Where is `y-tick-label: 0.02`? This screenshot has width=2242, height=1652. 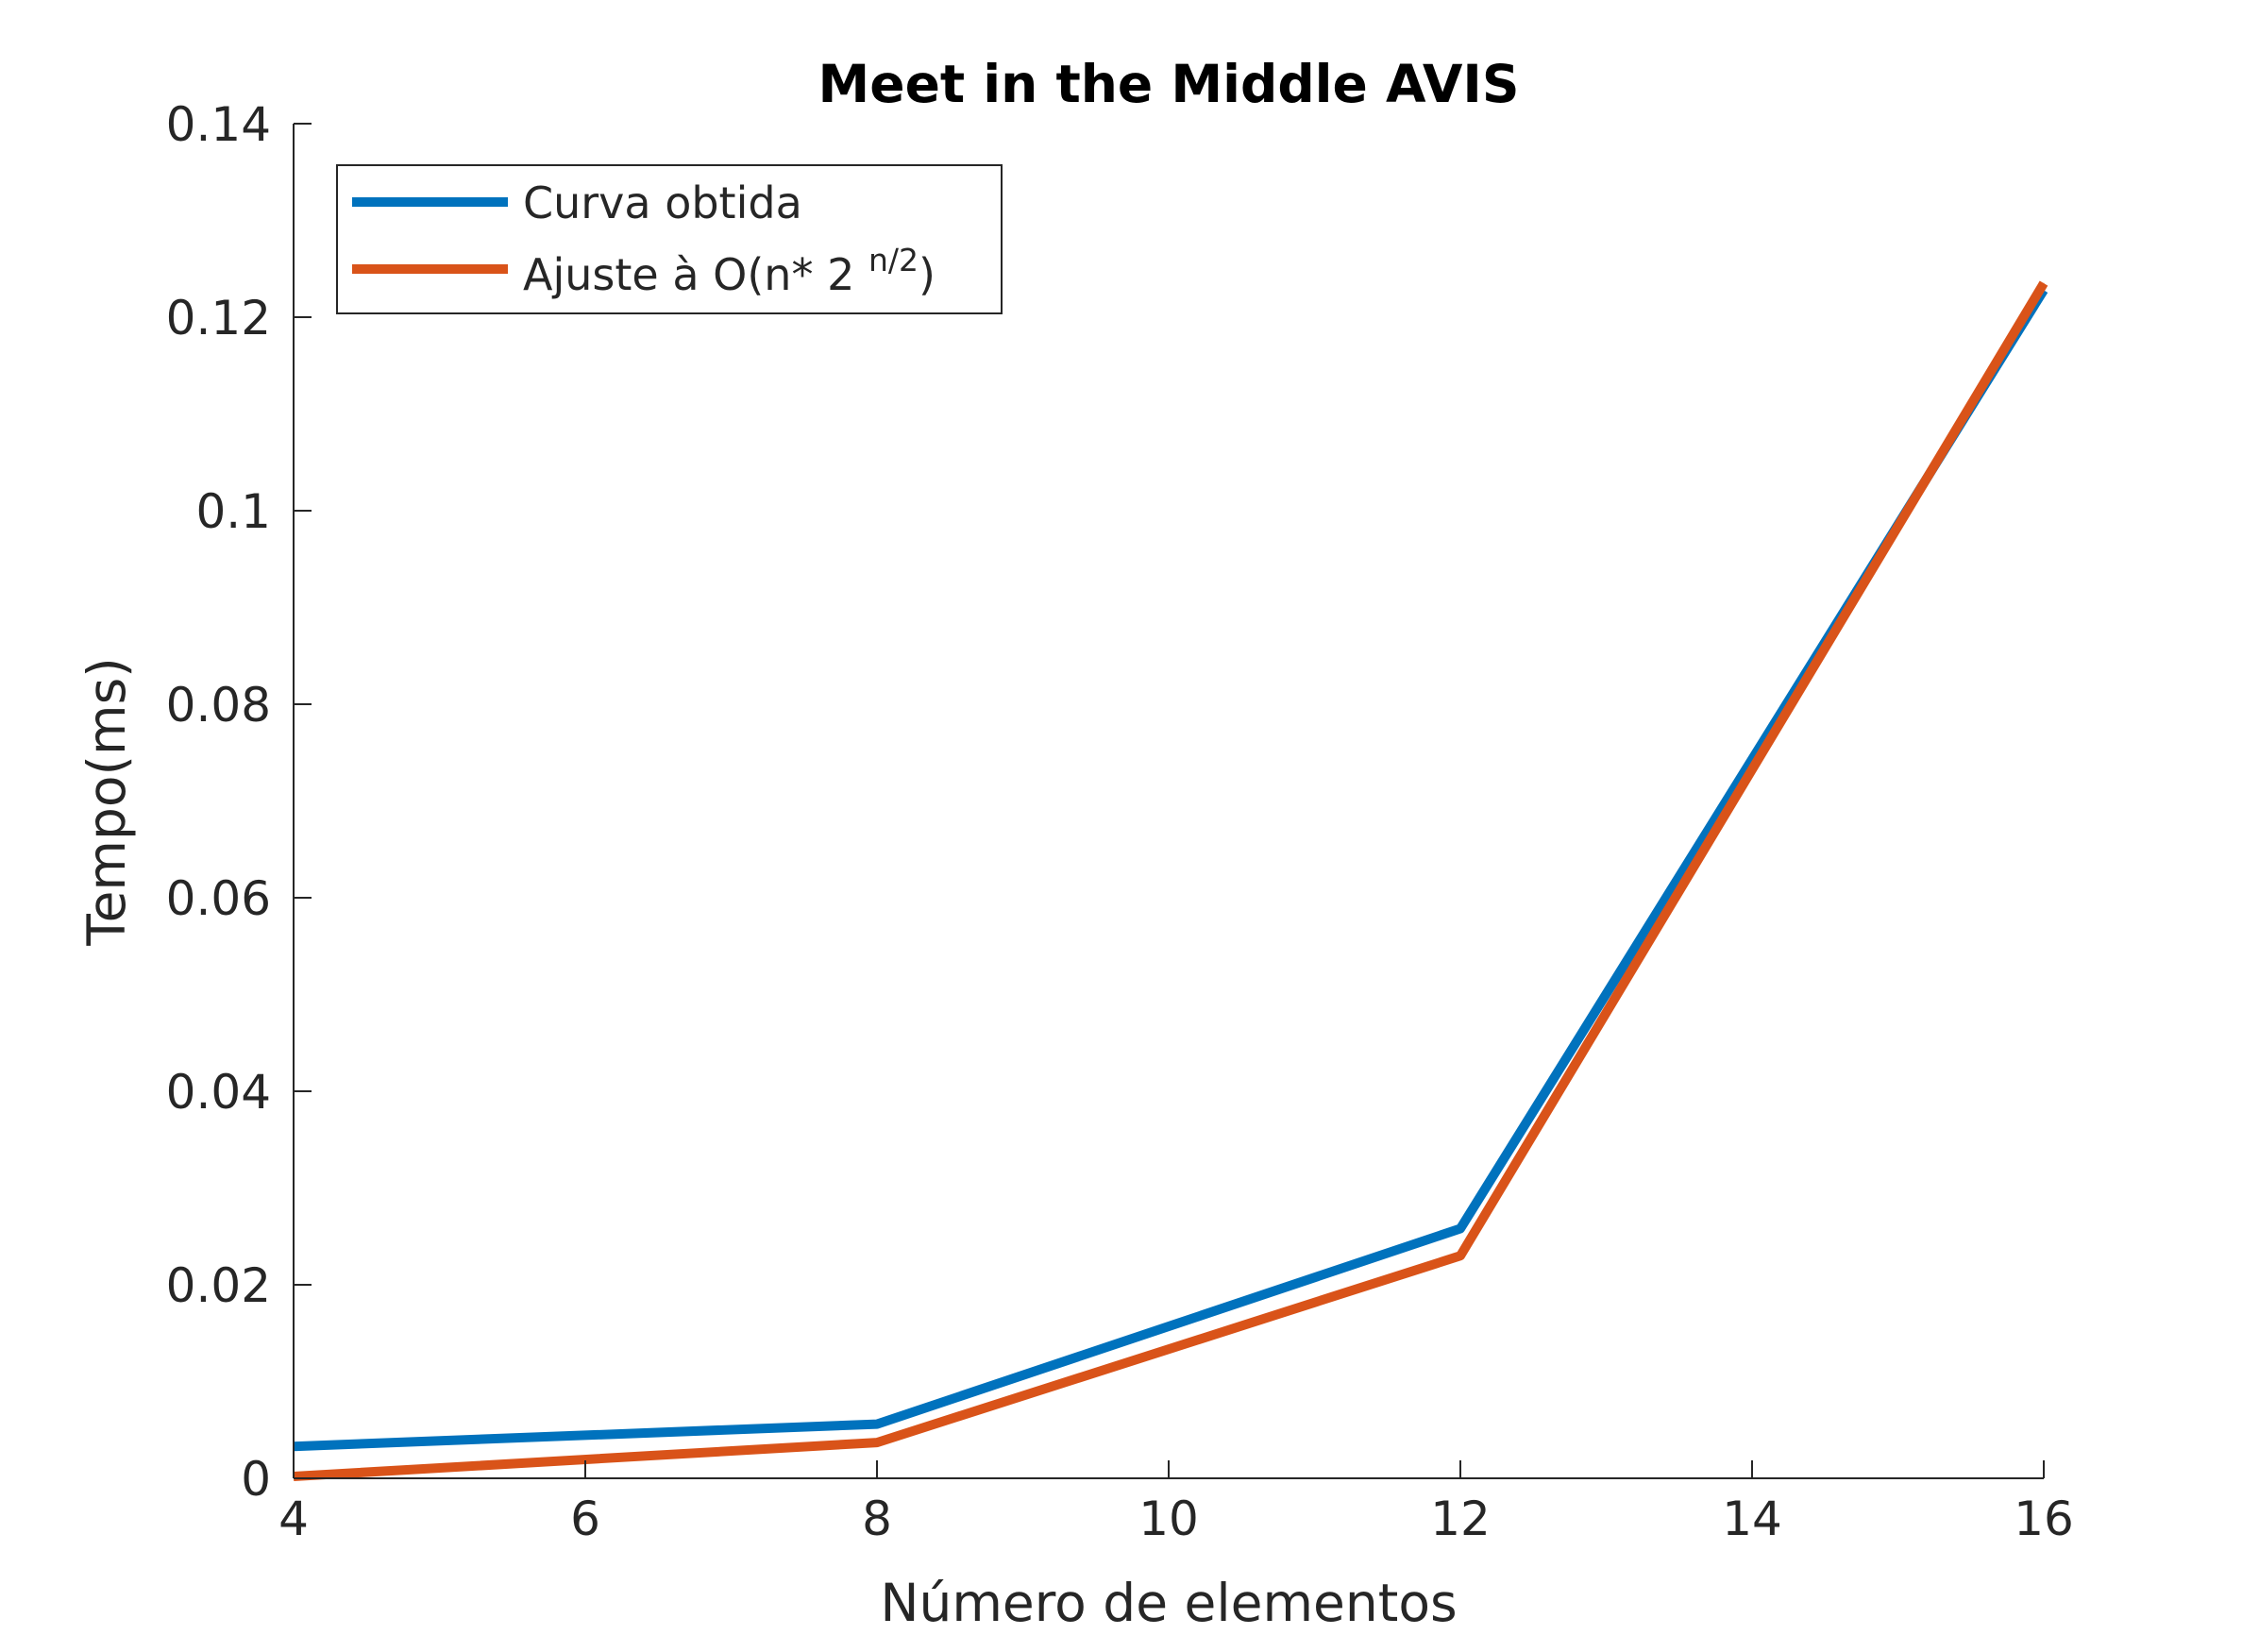
y-tick-label: 0.02 is located at coordinates (218, 1285).